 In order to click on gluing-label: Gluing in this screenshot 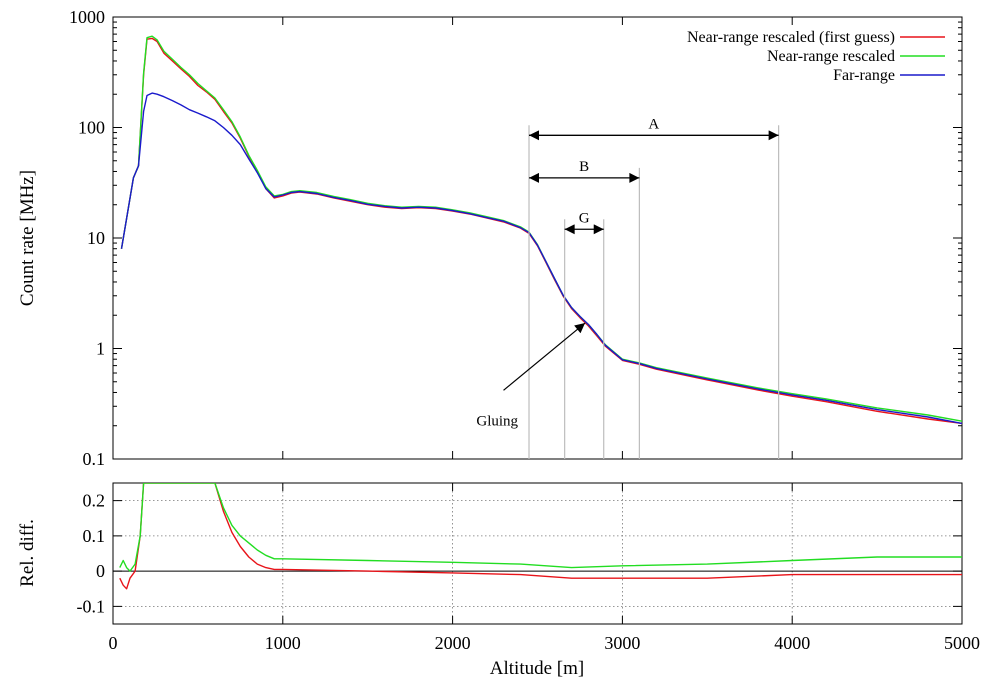, I will do `click(497, 422)`.